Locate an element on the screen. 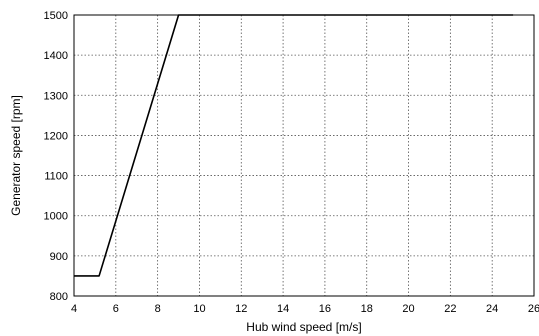 The height and width of the screenshot is (336, 539). y-tick-label: 800 is located at coordinates (59, 297).